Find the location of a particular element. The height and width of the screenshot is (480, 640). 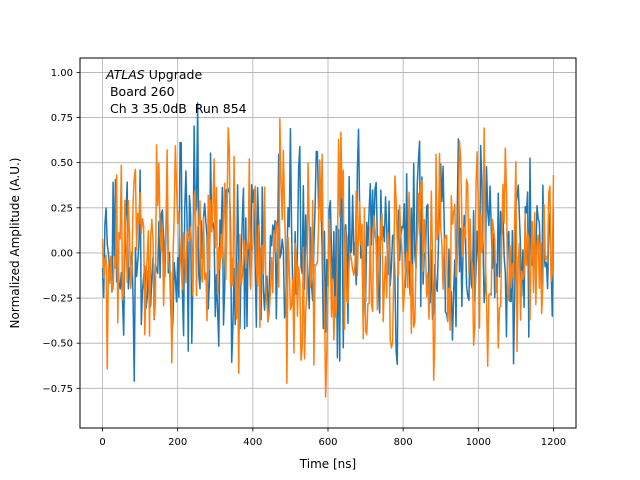

x-axis-label: Time [ns] is located at coordinates (327, 464).